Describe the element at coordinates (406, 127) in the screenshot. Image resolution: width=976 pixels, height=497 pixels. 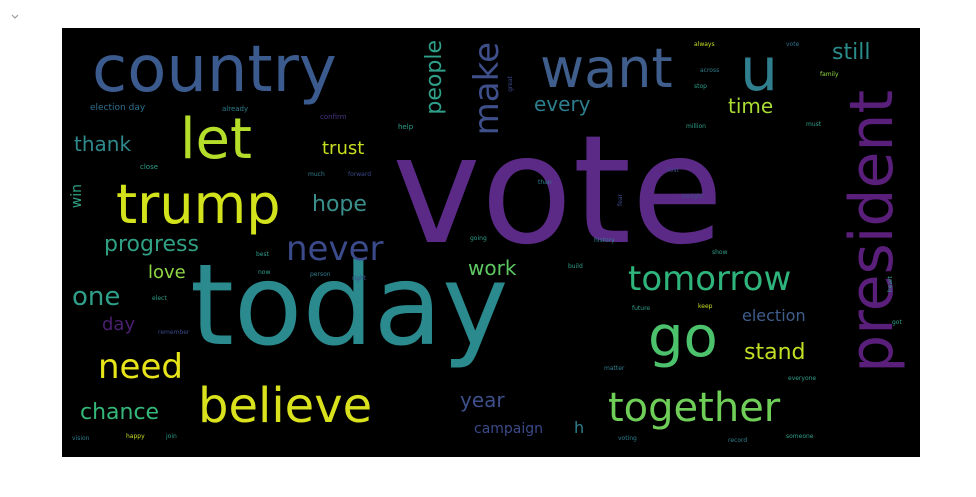
I see `cloud-word: help` at that location.